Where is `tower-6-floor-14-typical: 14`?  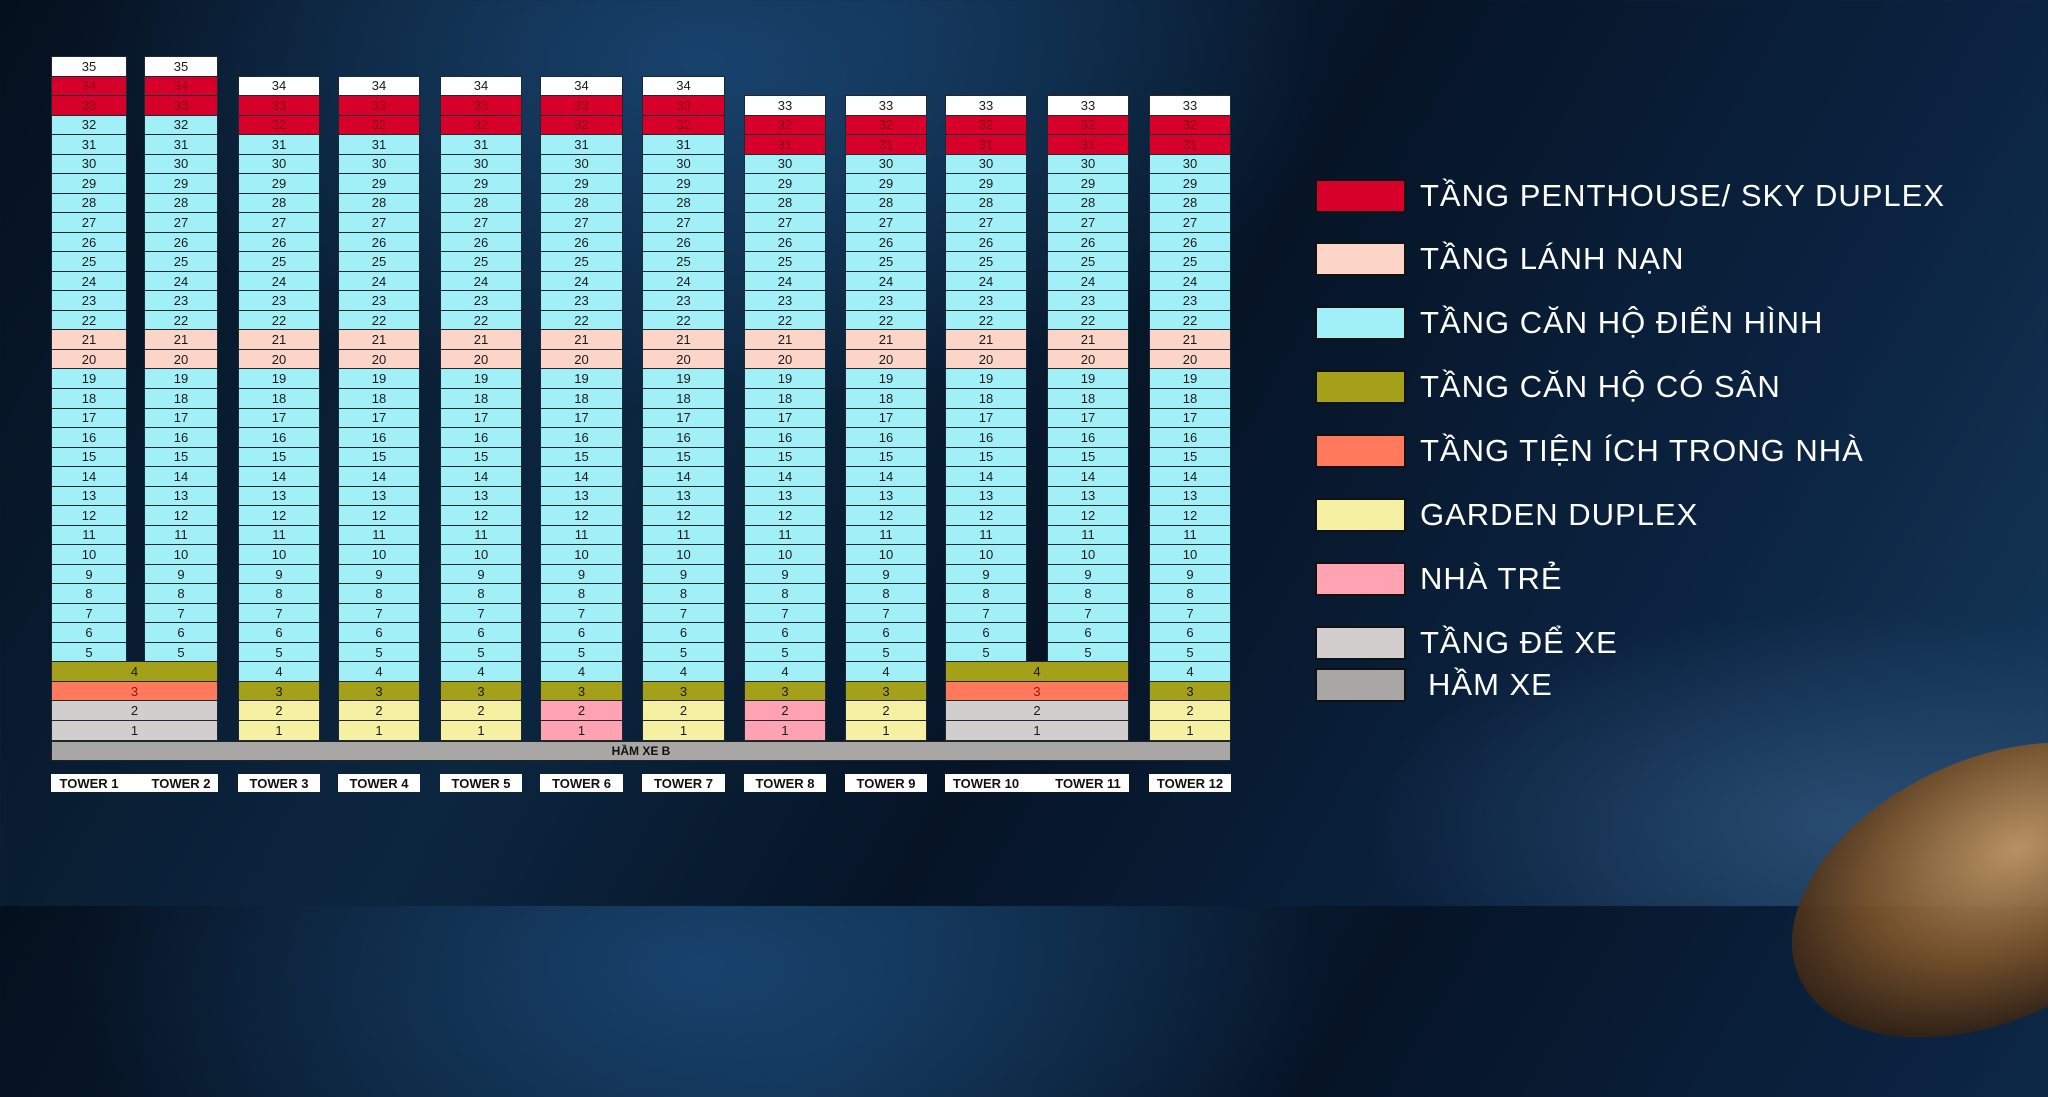 tower-6-floor-14-typical: 14 is located at coordinates (581, 476).